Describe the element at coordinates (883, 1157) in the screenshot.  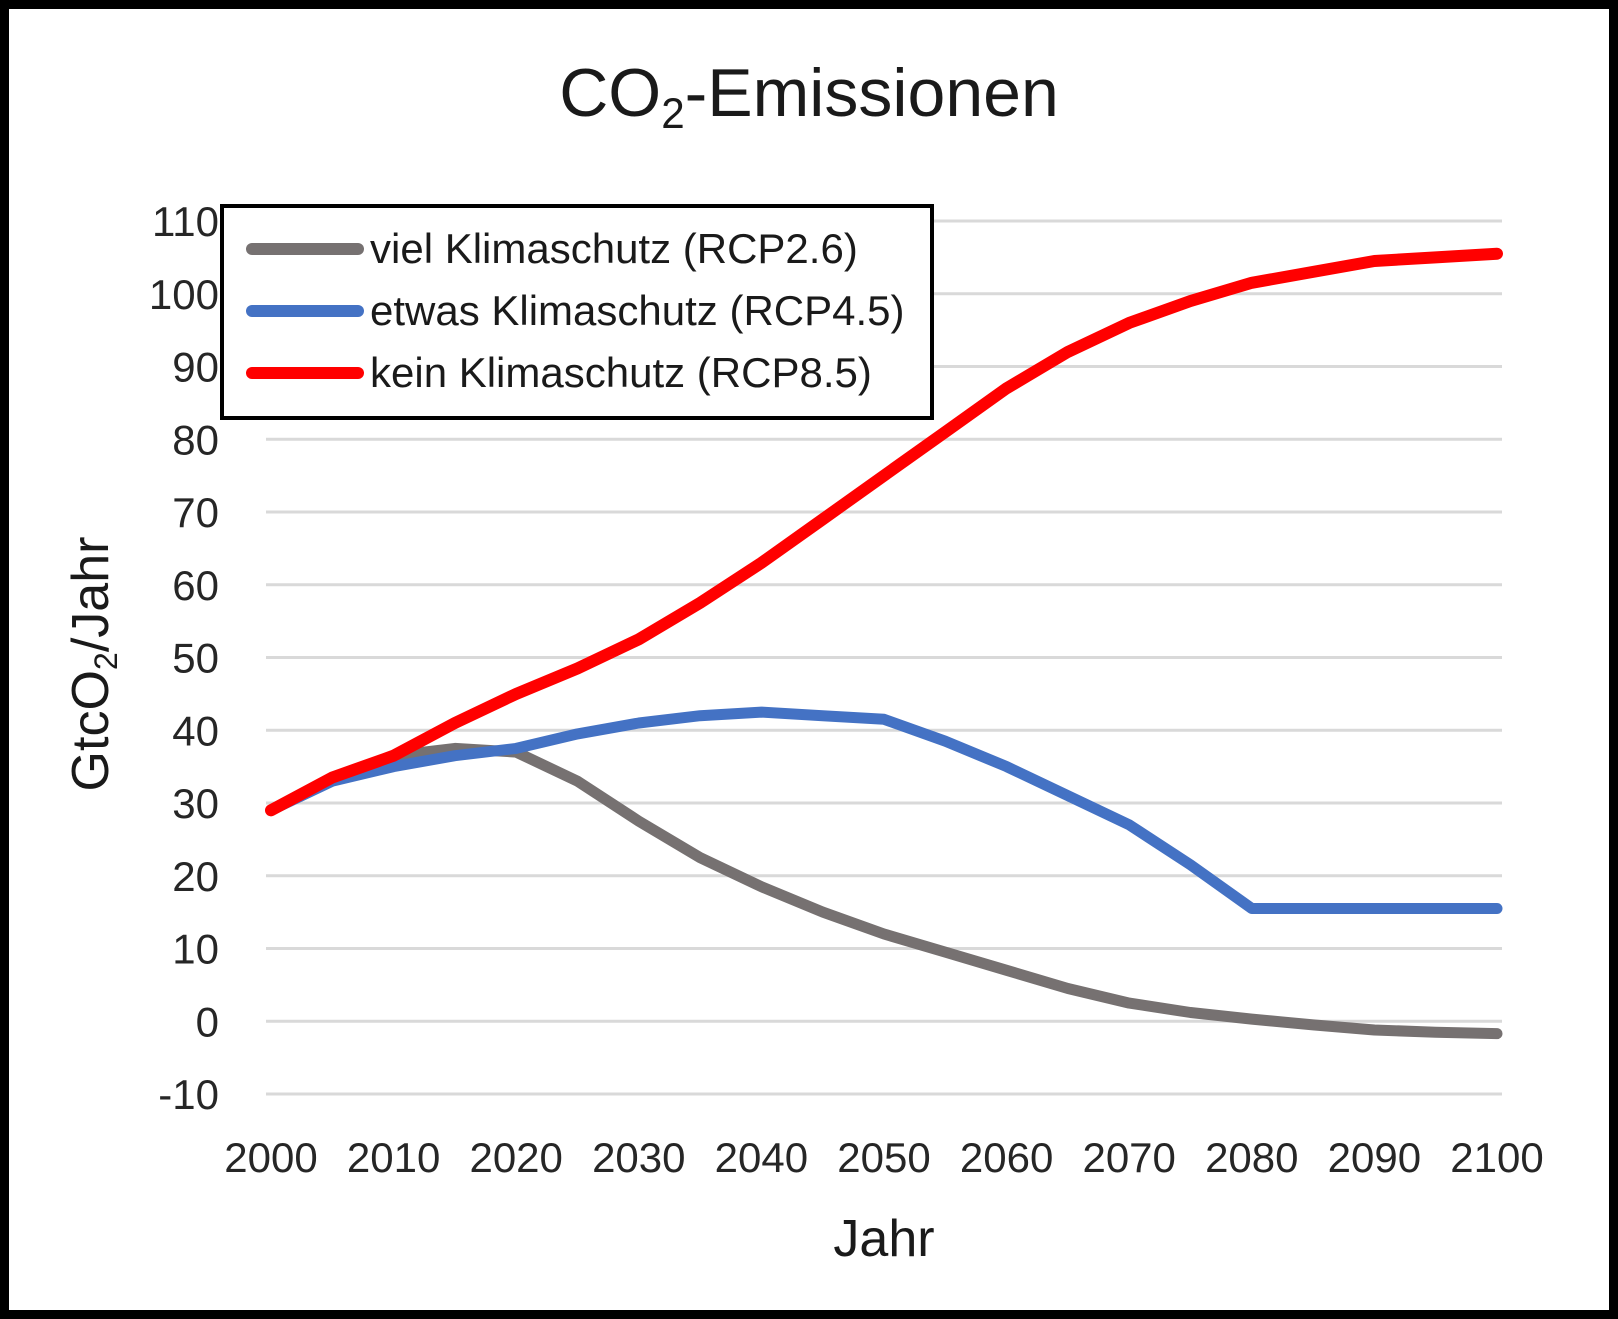
I see `x-tick-label: 2050` at that location.